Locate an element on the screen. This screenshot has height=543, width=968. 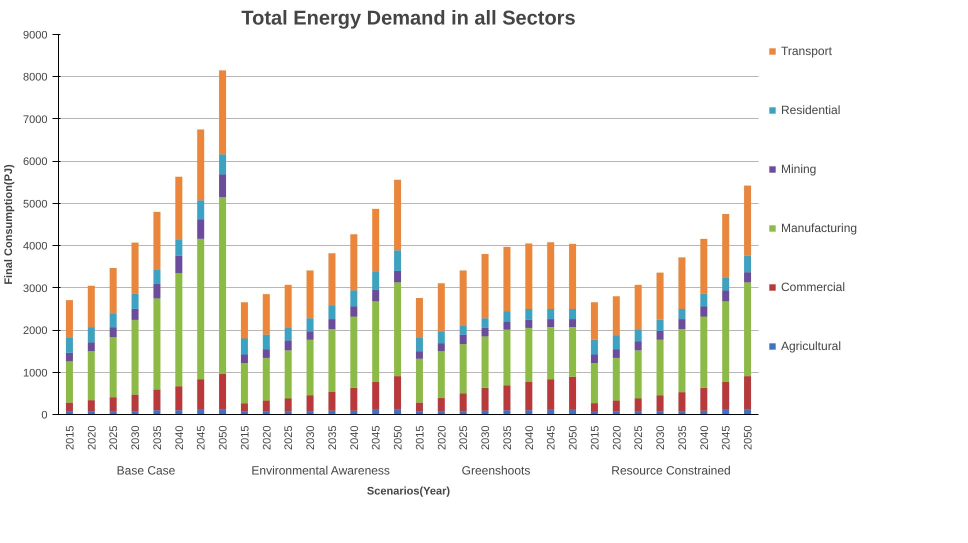
x-tick-label: 2030 is located at coordinates (136, 437).